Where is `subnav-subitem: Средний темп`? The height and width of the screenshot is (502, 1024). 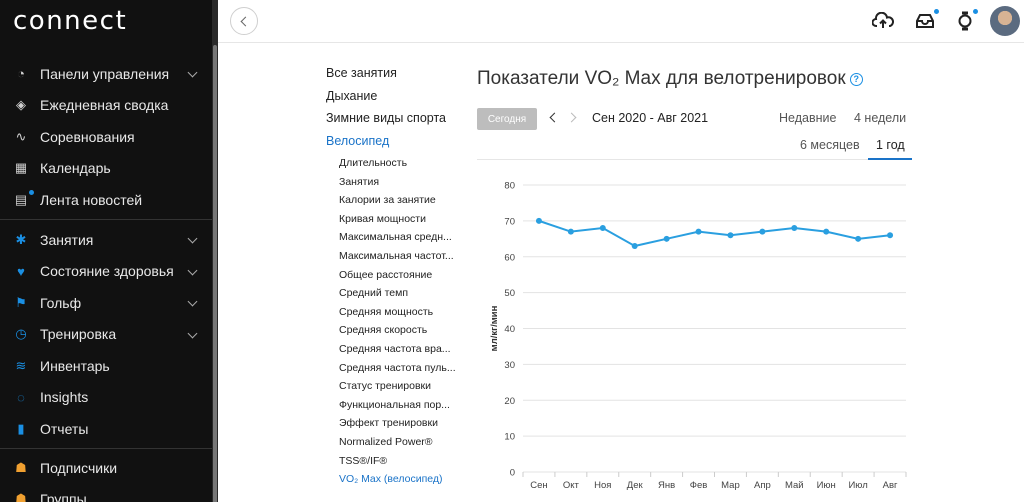 subnav-subitem: Средний темп is located at coordinates (374, 293).